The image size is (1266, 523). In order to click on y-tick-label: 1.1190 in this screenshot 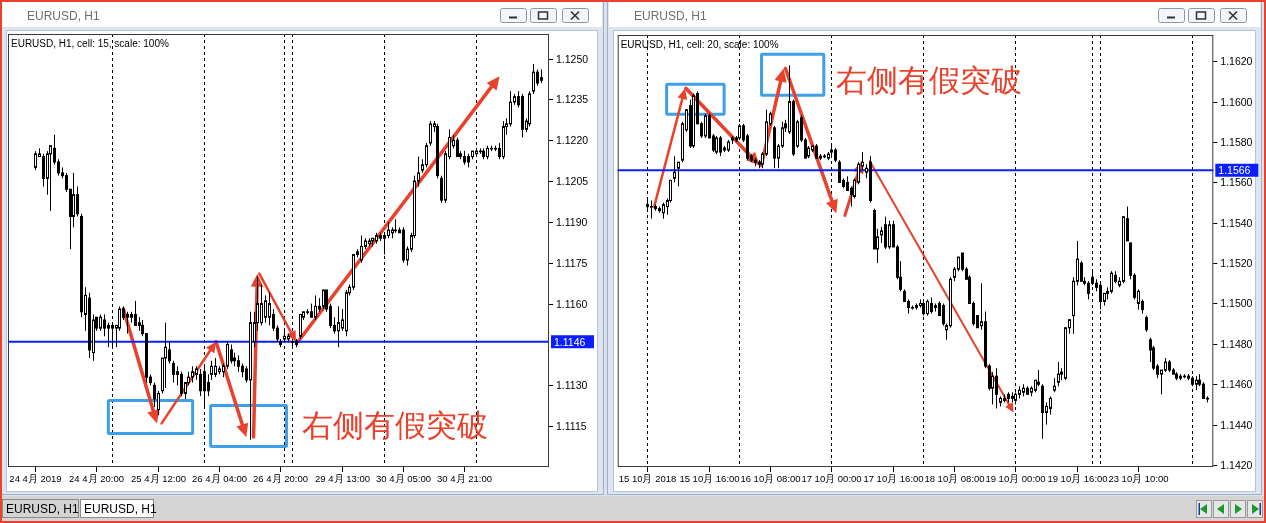, I will do `click(572, 222)`.